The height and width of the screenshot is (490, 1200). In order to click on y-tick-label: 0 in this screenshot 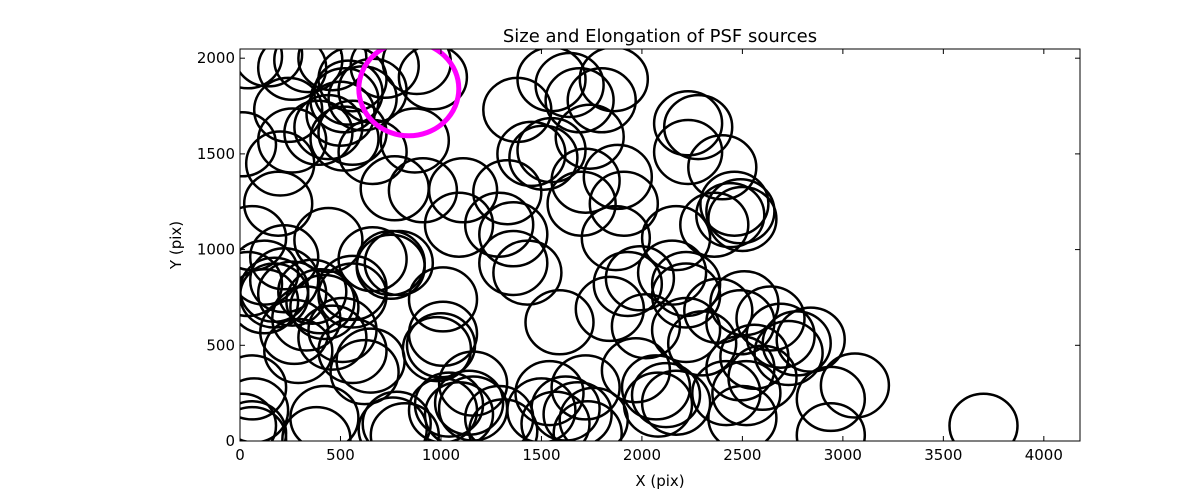, I will do `click(230, 441)`.